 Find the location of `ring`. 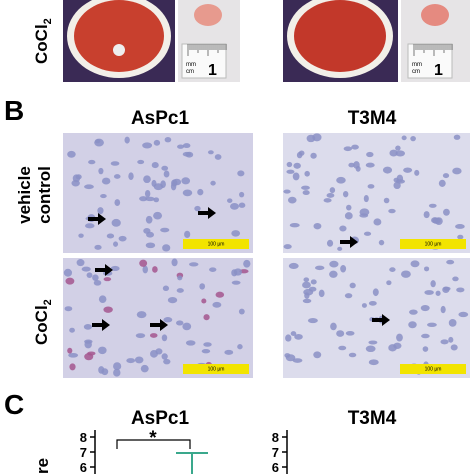

ring is located at coordinates (119, 50).